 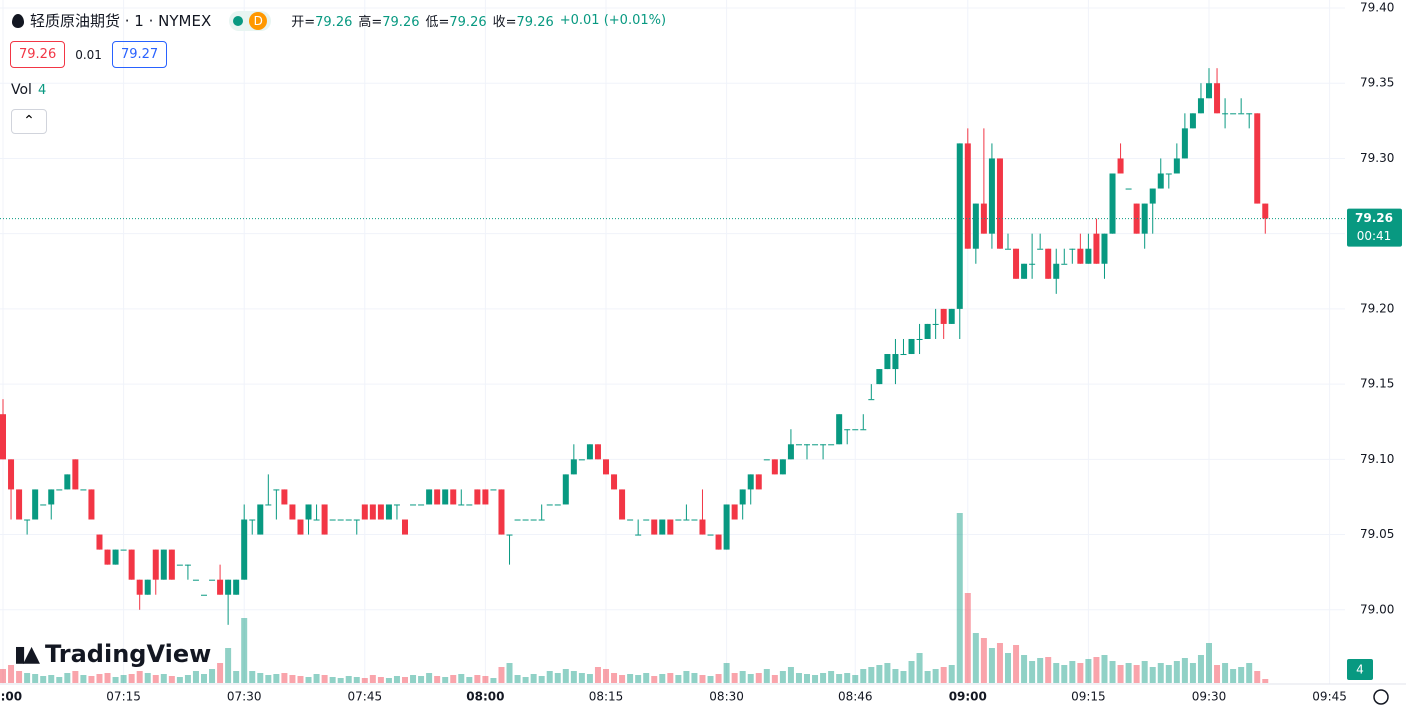 I want to click on change: +0.01 (+0.01%), so click(x=613, y=20).